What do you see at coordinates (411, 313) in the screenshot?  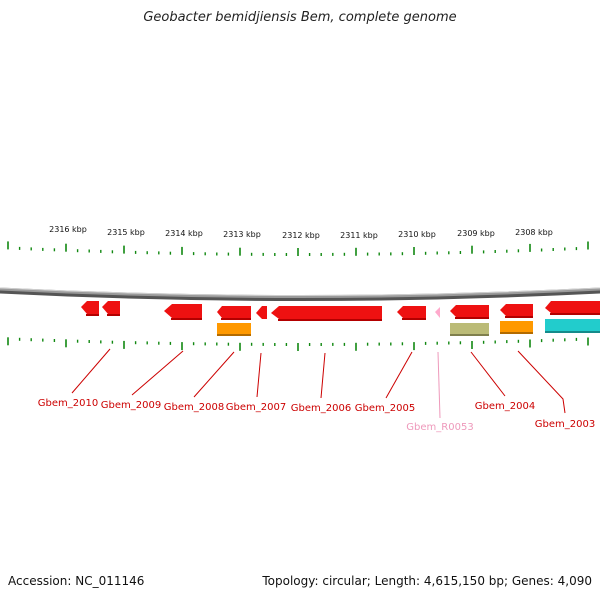 I see `gene-gbem-2005-arrow` at bounding box center [411, 313].